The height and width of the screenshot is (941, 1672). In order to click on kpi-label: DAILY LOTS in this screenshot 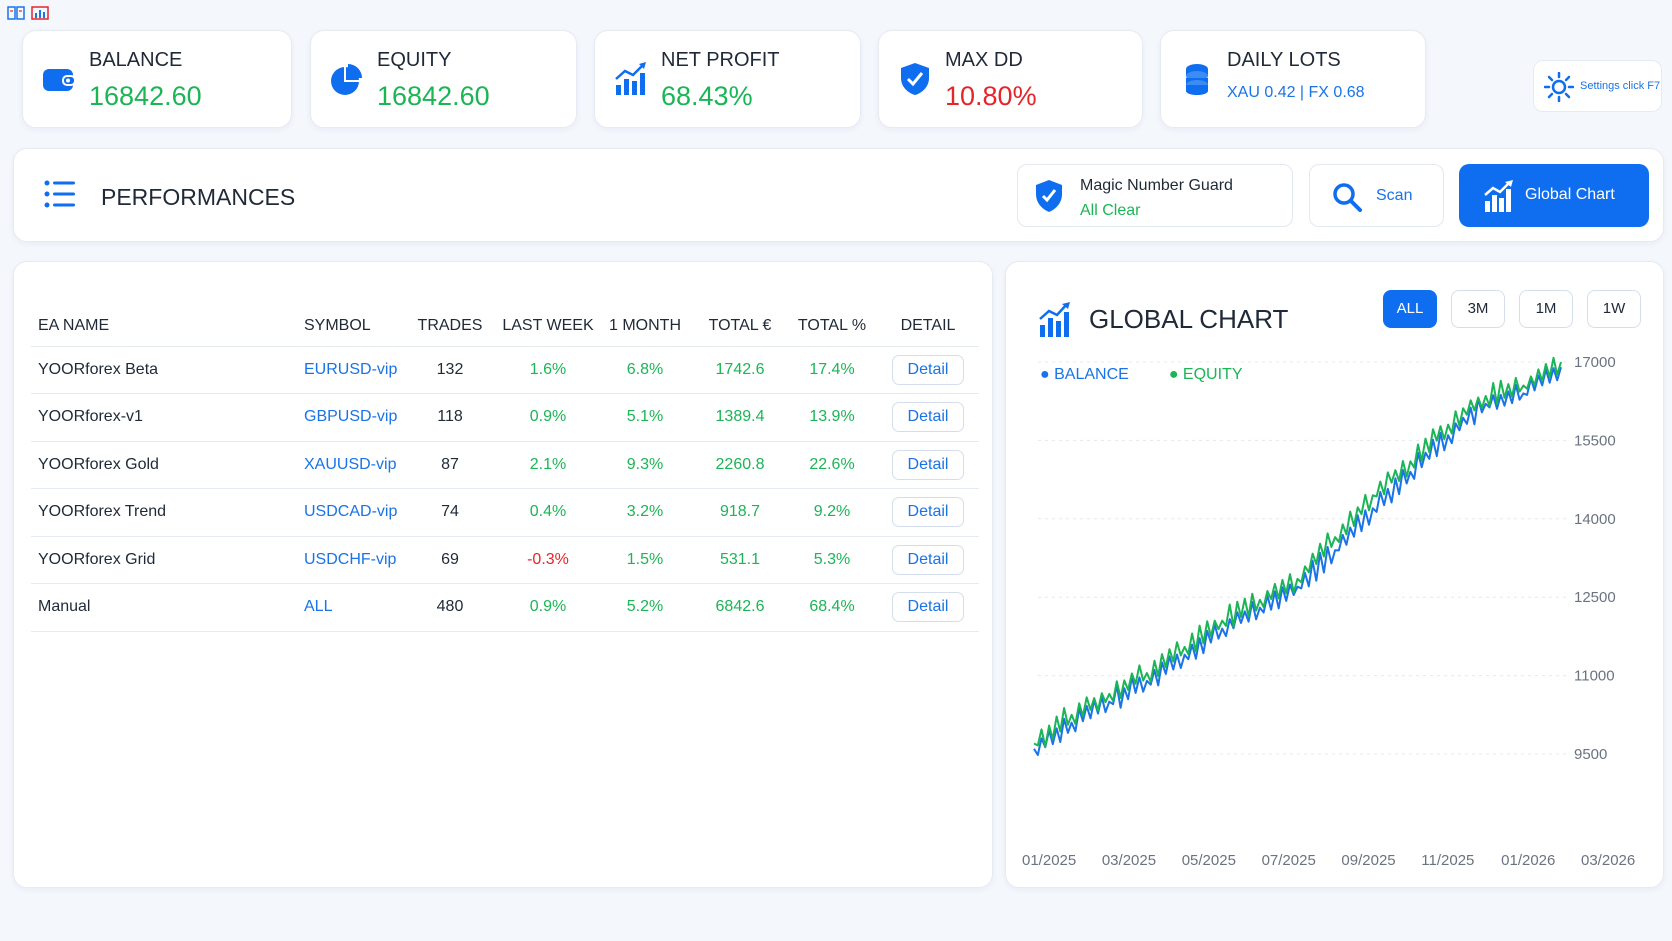, I will do `click(1284, 60)`.